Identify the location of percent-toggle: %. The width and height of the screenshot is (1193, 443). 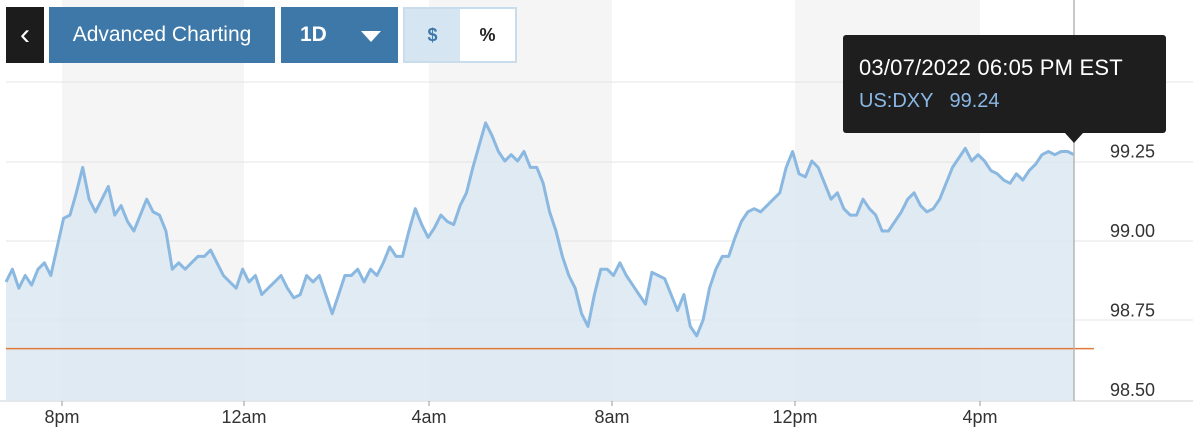
(487, 35).